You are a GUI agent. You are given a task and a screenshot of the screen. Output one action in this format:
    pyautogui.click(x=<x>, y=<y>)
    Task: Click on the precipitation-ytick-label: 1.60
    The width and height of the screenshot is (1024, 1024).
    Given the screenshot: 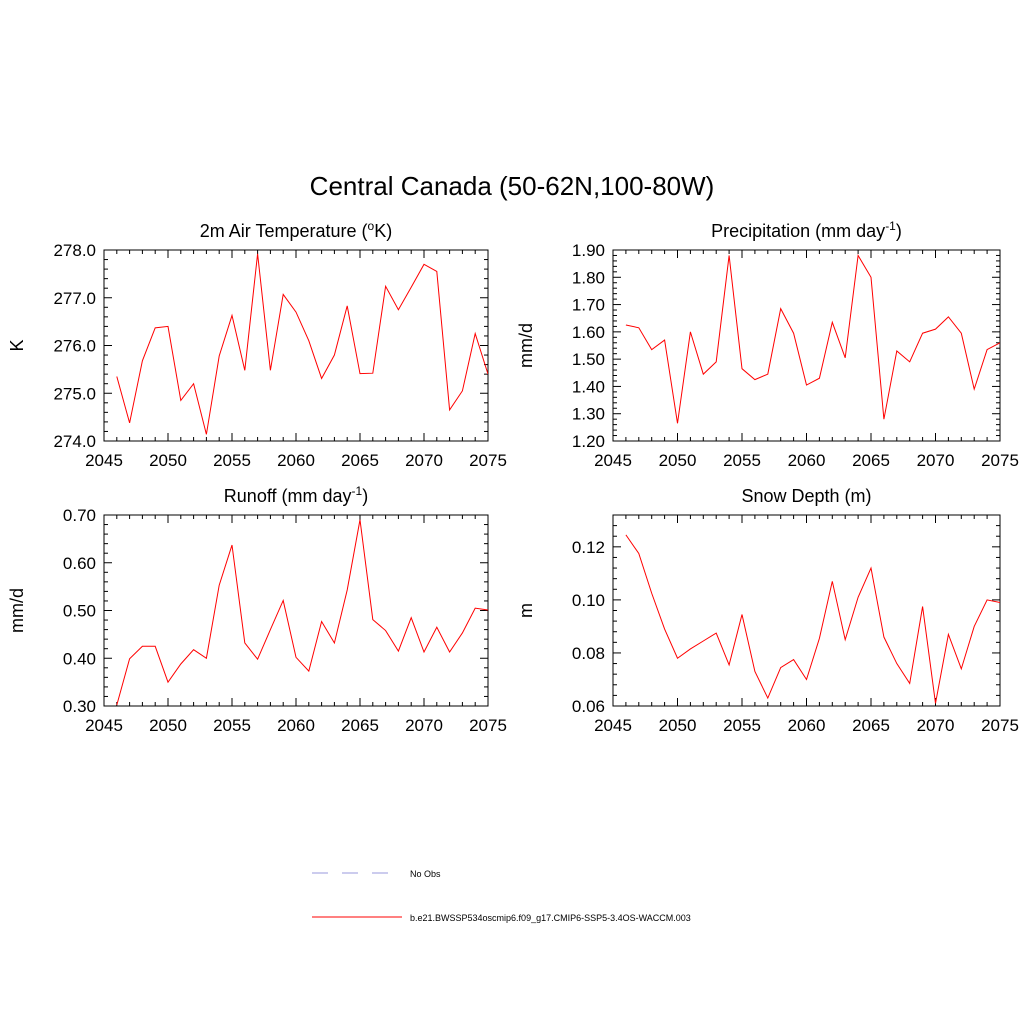 What is the action you would take?
    pyautogui.click(x=588, y=332)
    